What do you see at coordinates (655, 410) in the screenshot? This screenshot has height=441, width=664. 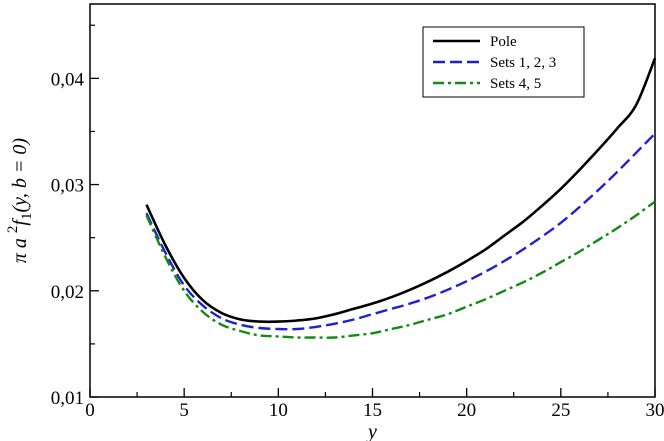 I see `x-tick-label: 30` at bounding box center [655, 410].